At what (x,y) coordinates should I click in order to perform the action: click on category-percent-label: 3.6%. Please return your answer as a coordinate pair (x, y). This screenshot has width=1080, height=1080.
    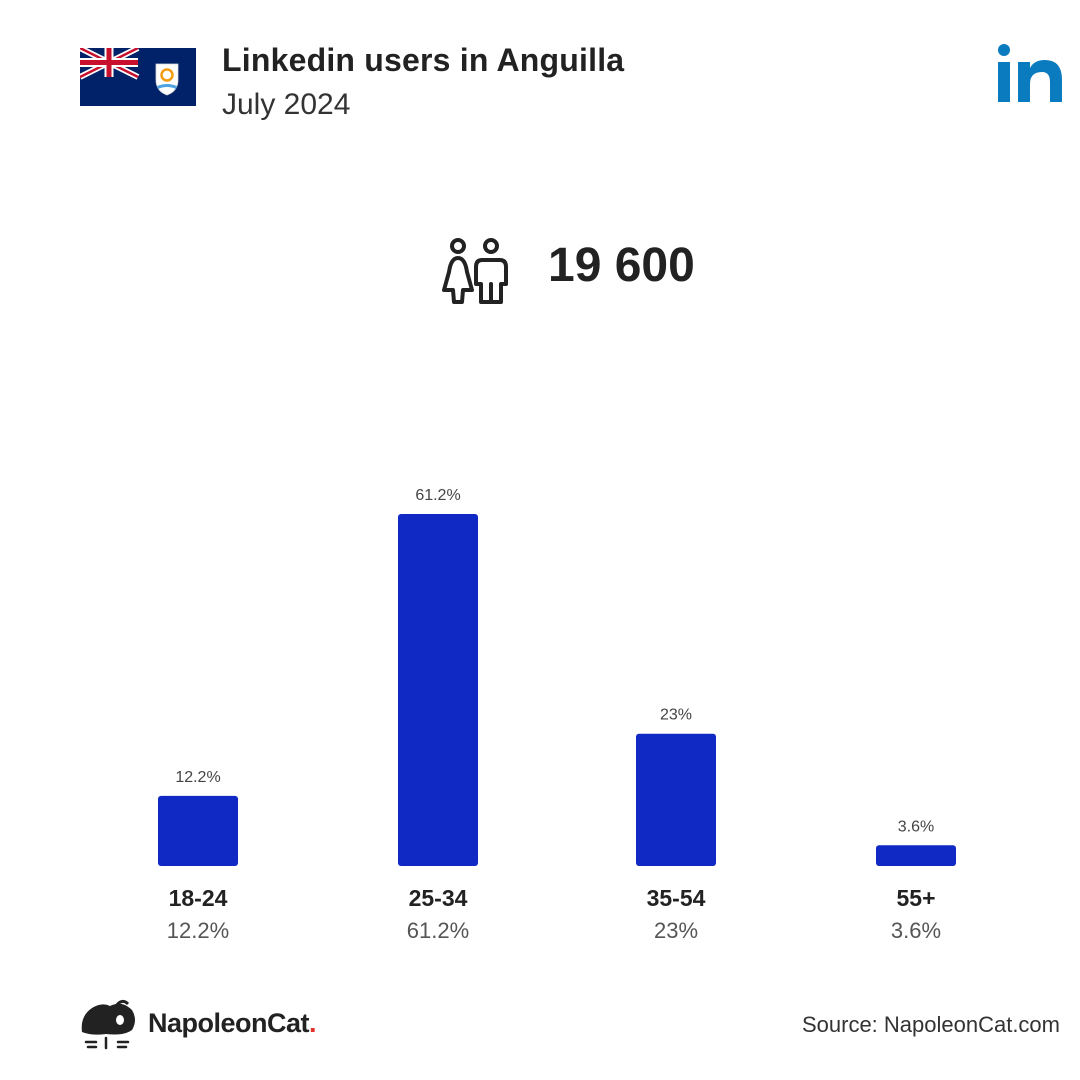
    Looking at the image, I should click on (916, 930).